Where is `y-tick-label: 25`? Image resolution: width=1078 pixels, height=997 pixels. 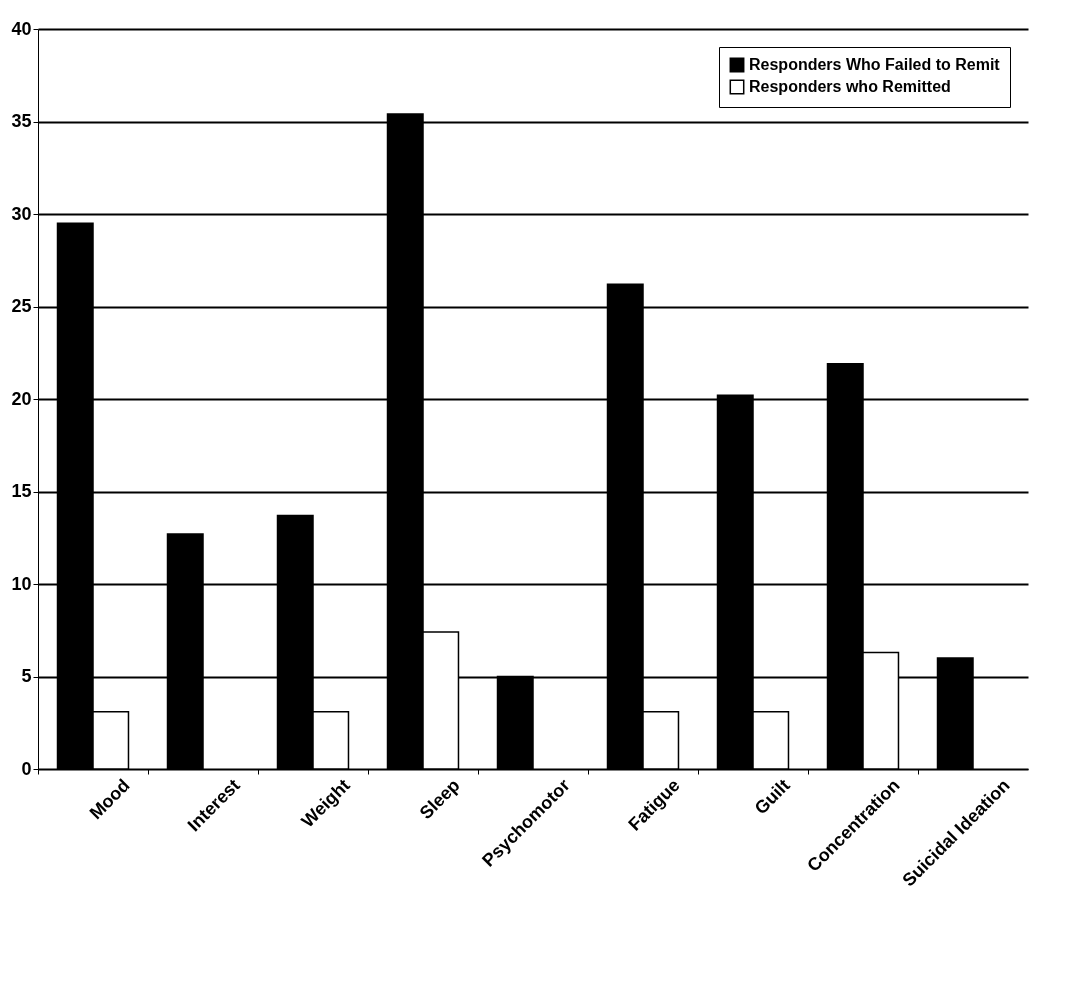
y-tick-label: 25 is located at coordinates (21, 306).